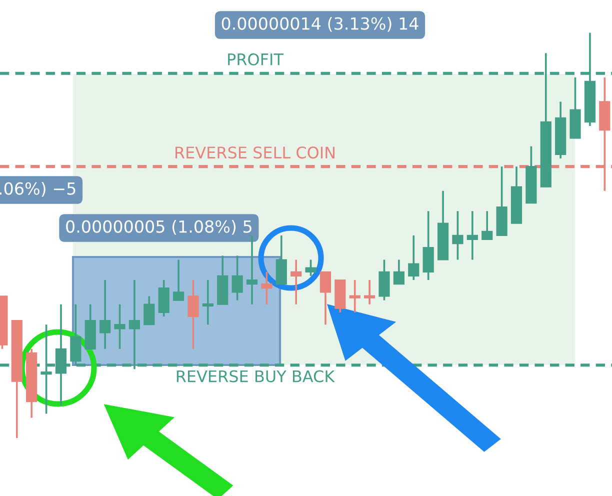  Describe the element at coordinates (255, 152) in the screenshot. I see `ref-line-label: REVERSE SELL COIN` at that location.